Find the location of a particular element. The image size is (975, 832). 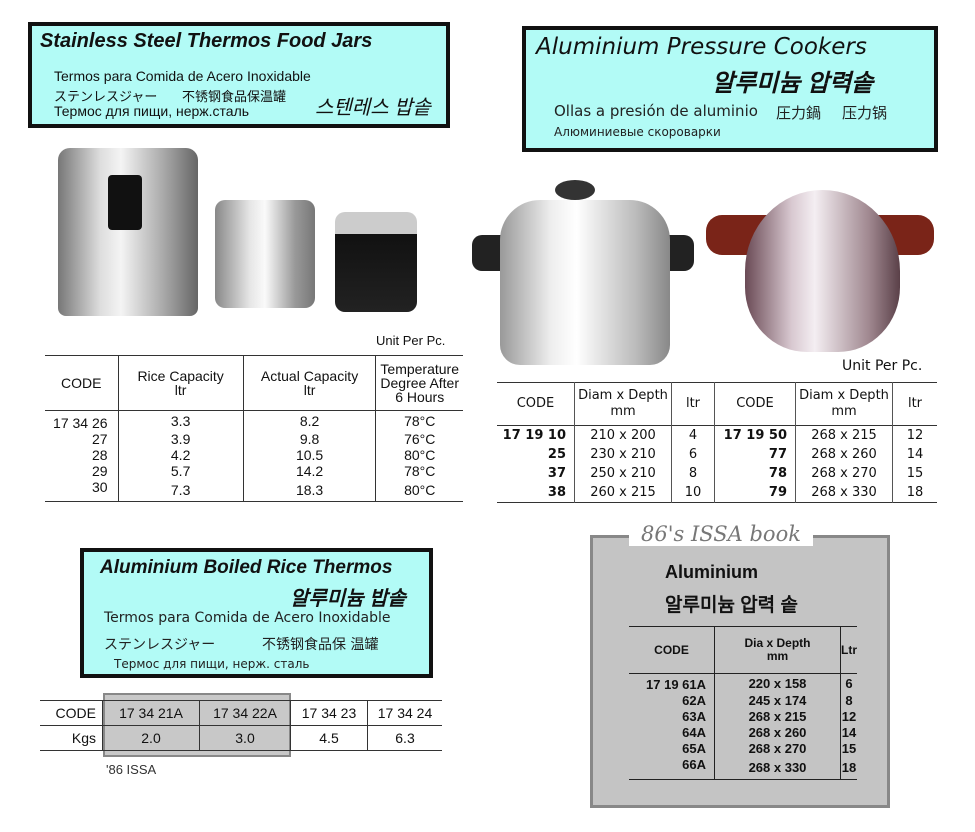

code: 27 is located at coordinates (99, 439).